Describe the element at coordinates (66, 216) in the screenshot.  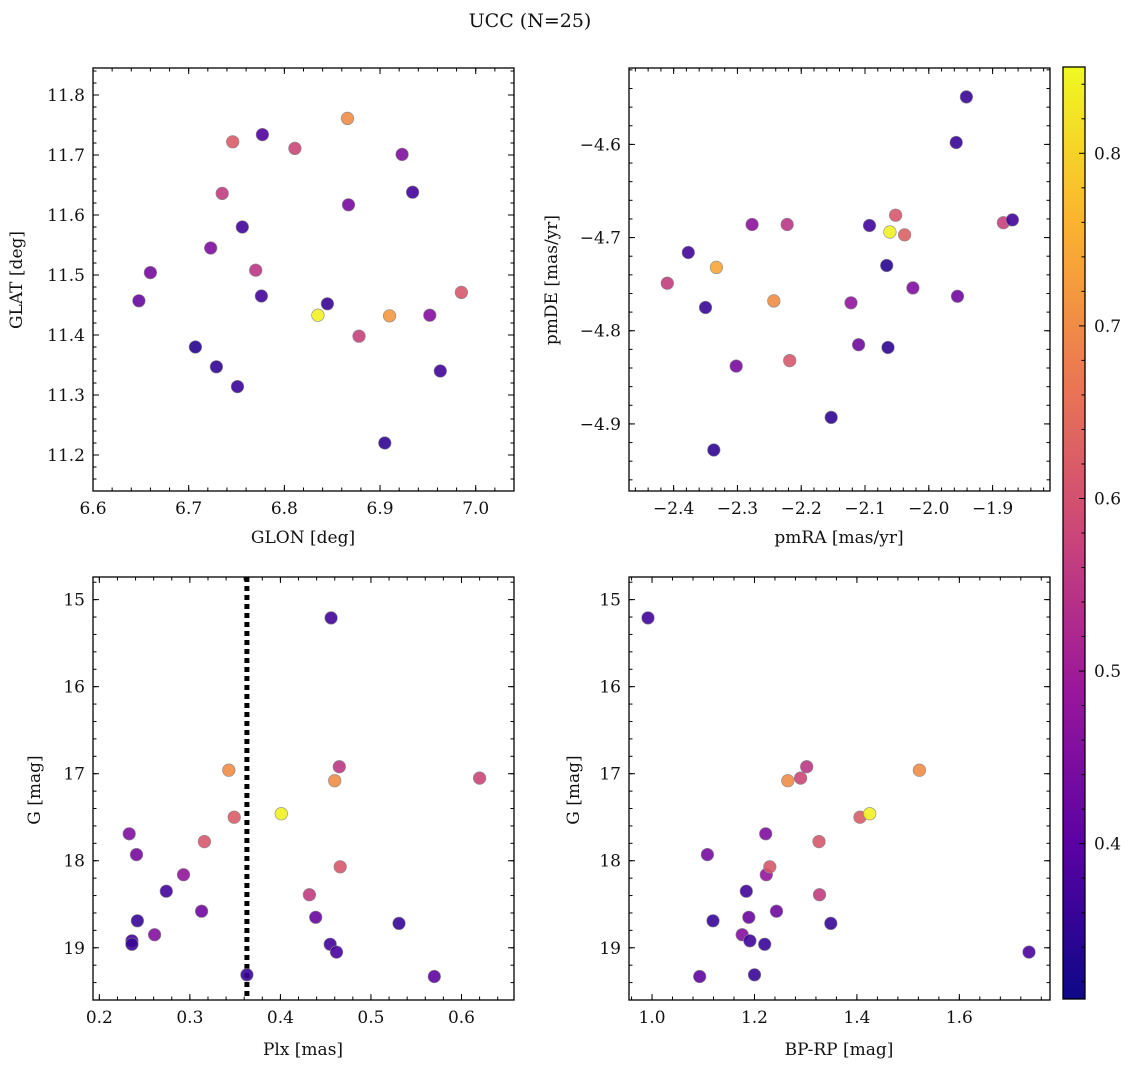
I see `y-tick-label: 11.6` at that location.